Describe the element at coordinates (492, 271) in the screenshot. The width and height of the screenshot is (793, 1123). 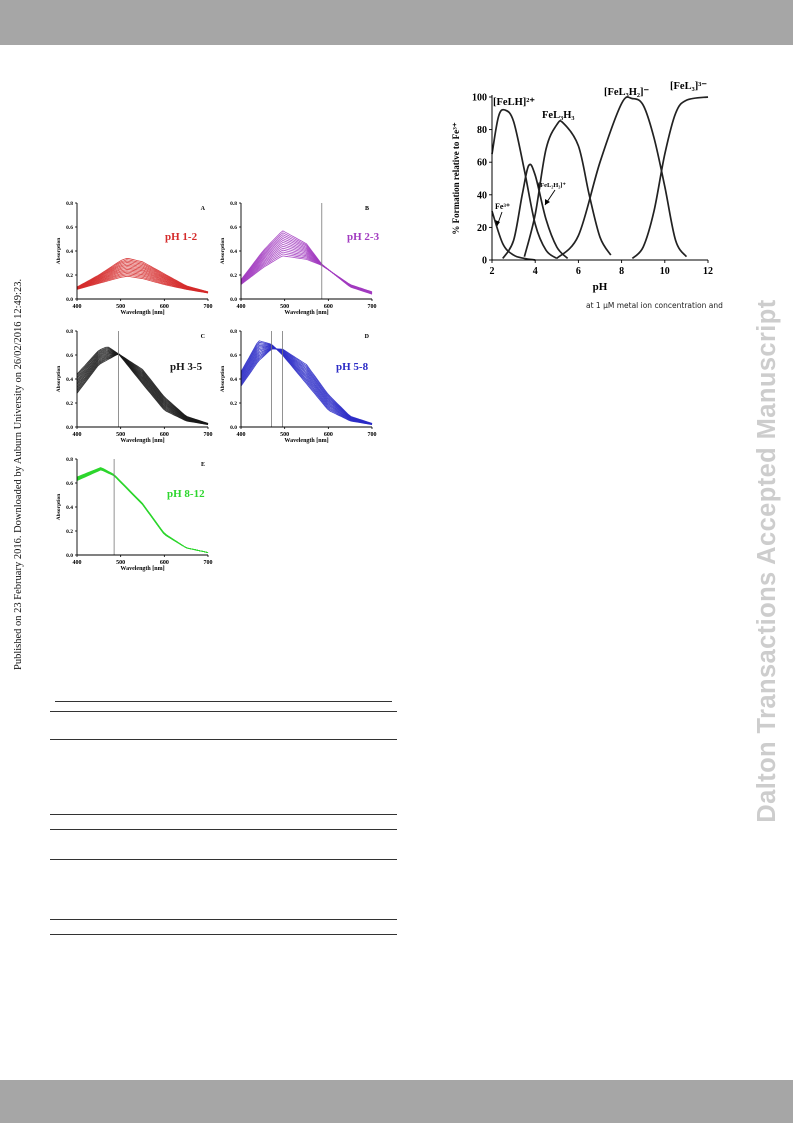
I see `x-tick-label: 2` at that location.